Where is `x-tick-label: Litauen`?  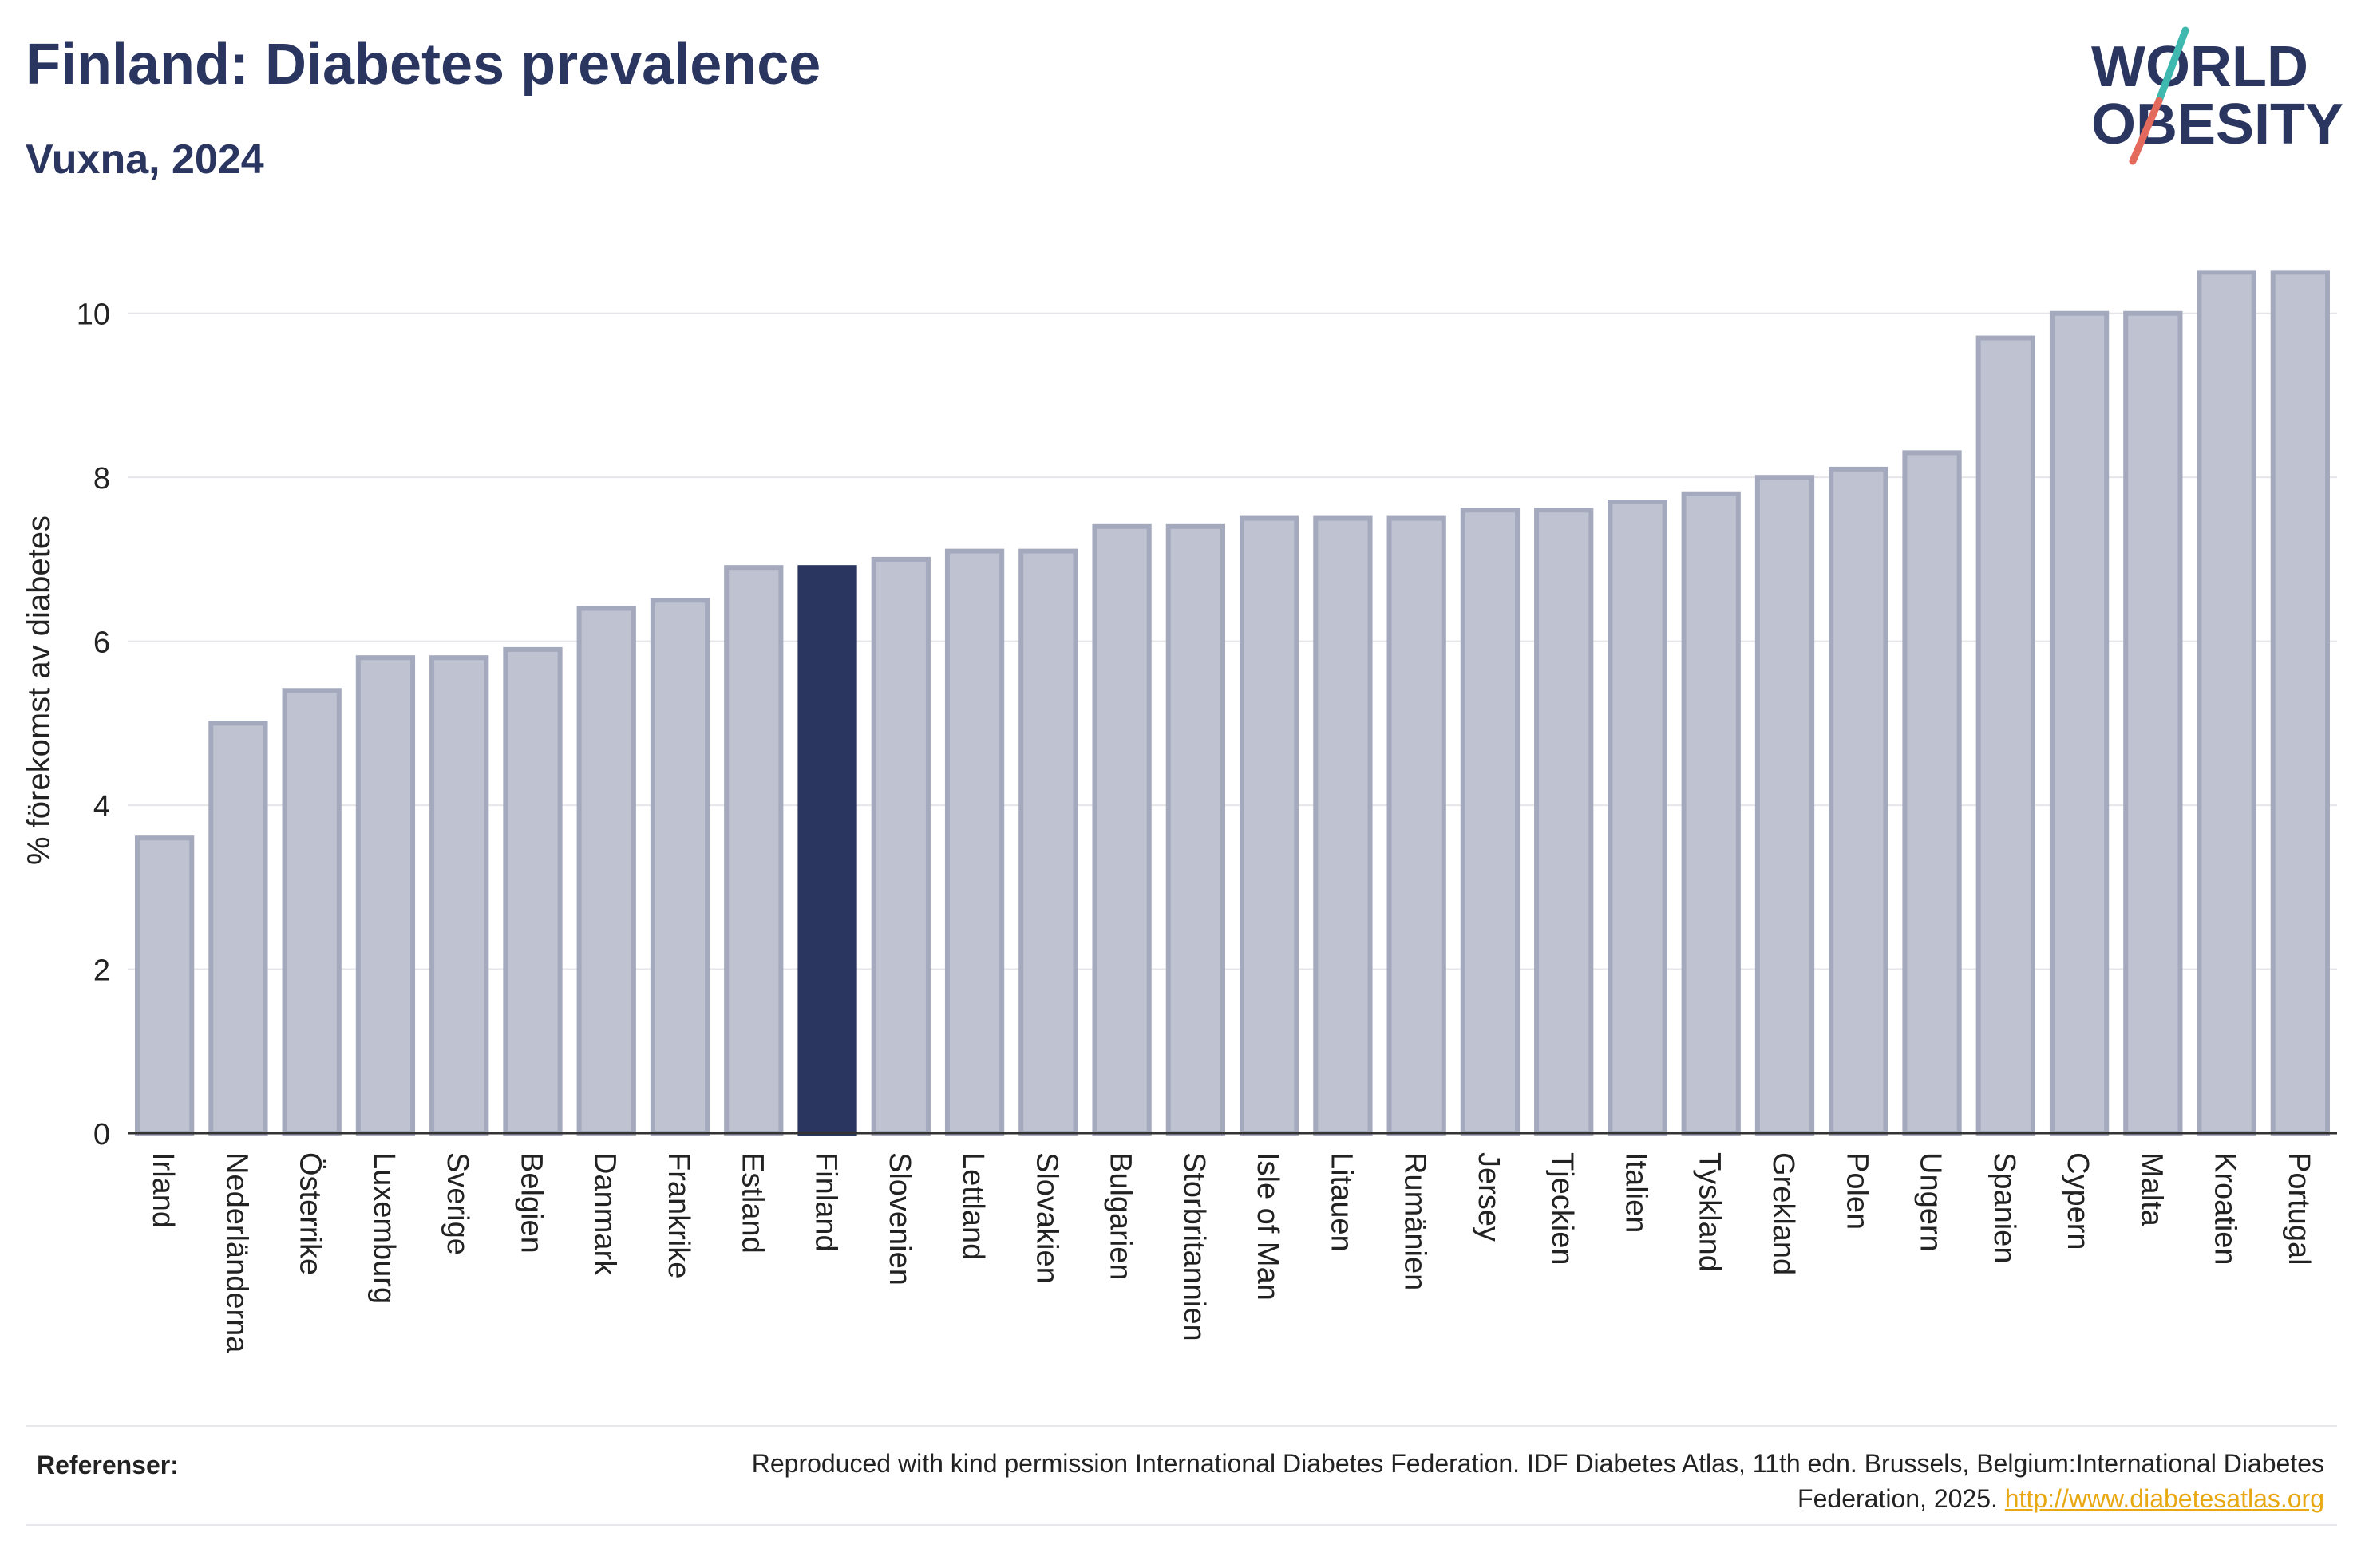 x-tick-label: Litauen is located at coordinates (1341, 1202).